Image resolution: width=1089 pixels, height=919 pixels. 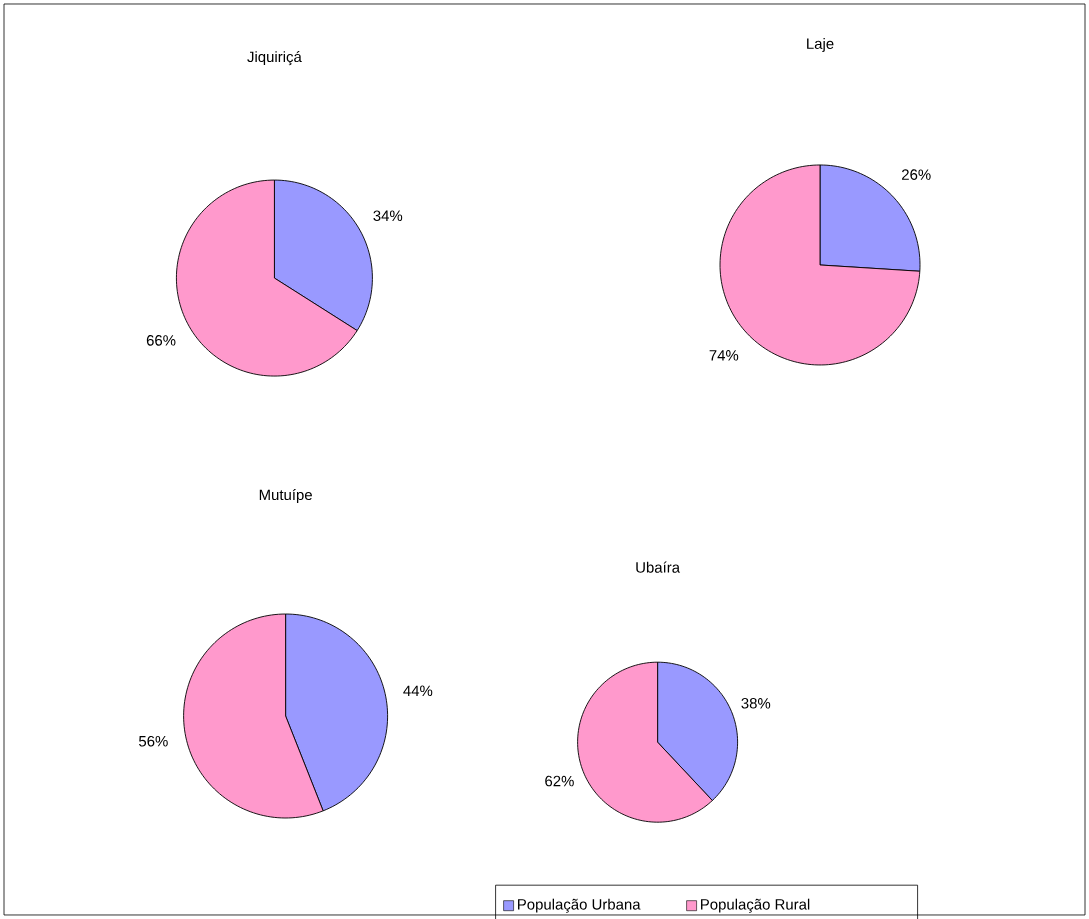 What do you see at coordinates (724, 355) in the screenshot?
I see `data-label: 74%` at bounding box center [724, 355].